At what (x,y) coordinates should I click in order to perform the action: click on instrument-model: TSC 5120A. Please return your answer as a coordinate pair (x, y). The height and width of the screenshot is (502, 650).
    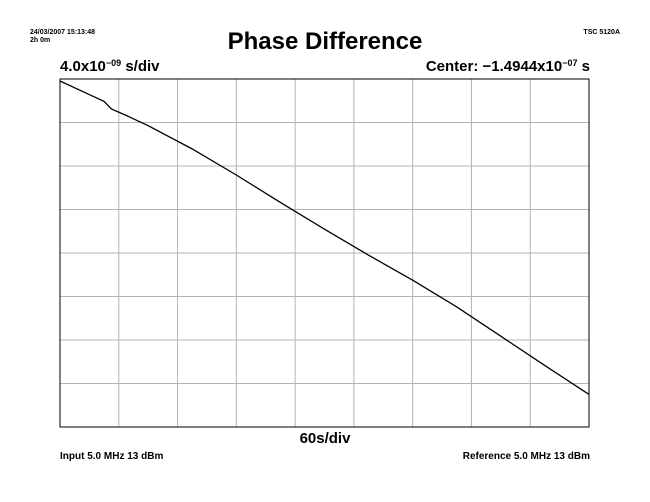
    Looking at the image, I should click on (601, 32).